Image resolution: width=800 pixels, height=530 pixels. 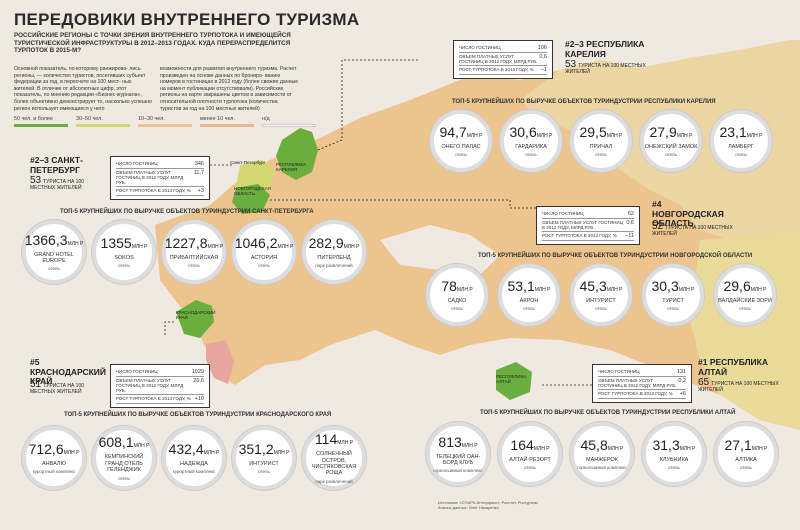 I want to click on object-name: АЛТИКА, so click(x=746, y=459).